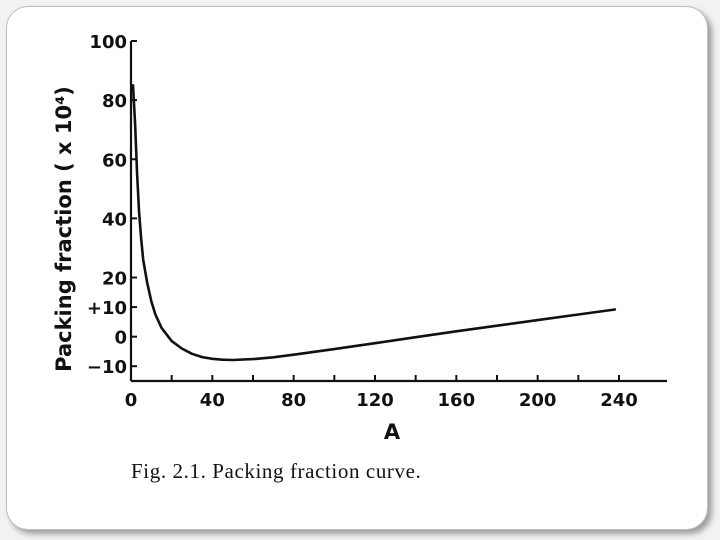 The width and height of the screenshot is (720, 540). Describe the element at coordinates (114, 219) in the screenshot. I see `y-tick-label: 40` at that location.